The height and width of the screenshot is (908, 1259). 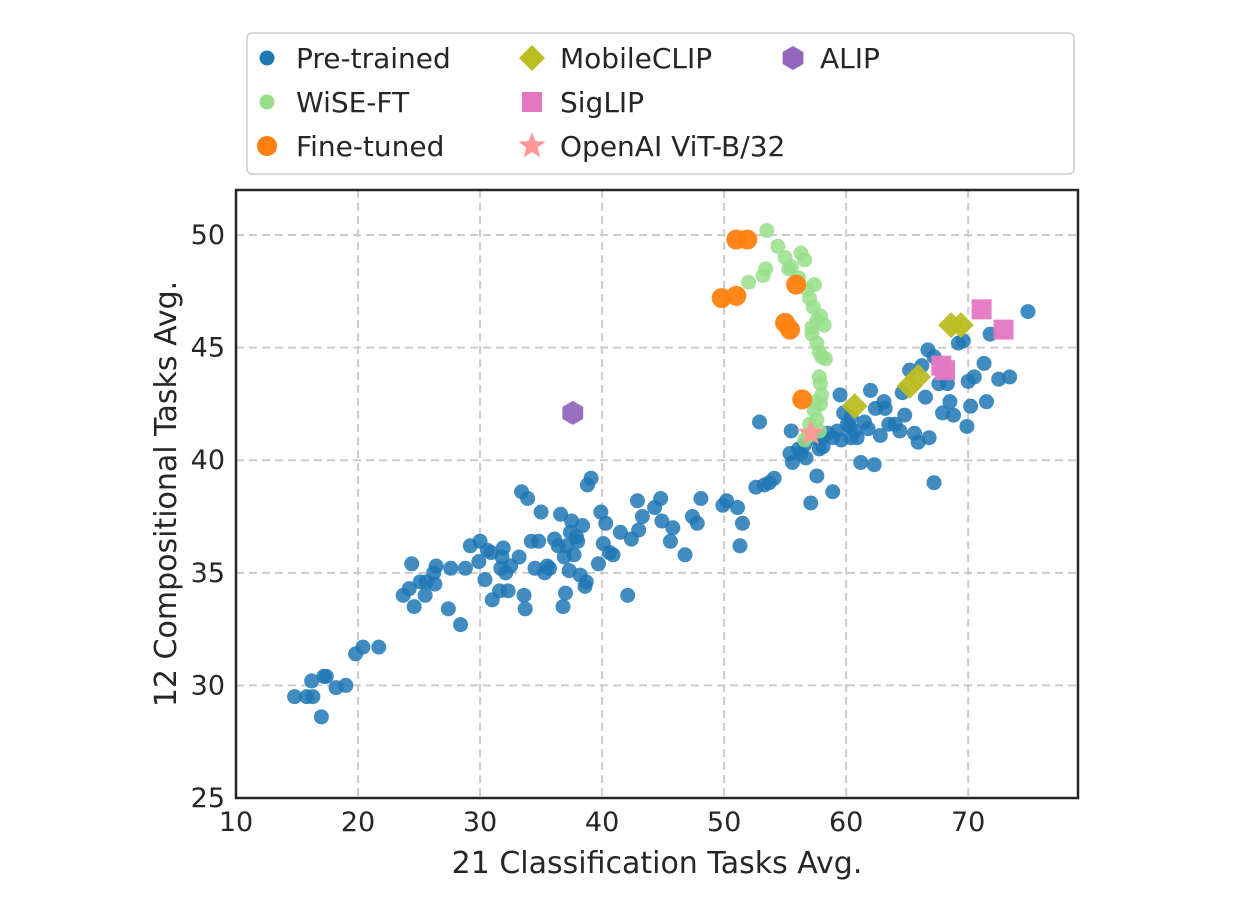 What do you see at coordinates (480, 822) in the screenshot?
I see `x-tick-label: 30` at bounding box center [480, 822].